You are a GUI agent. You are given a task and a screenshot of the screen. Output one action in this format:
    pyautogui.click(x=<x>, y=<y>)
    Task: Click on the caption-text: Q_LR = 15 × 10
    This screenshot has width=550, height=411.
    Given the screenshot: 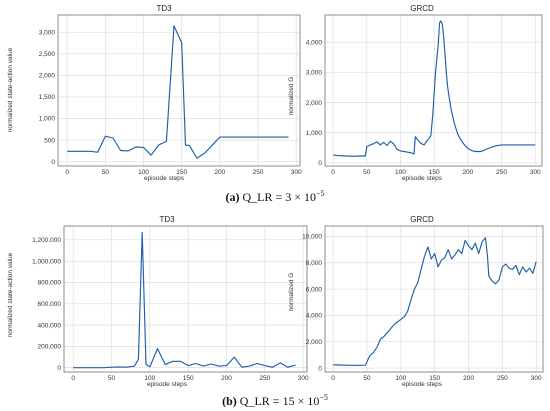 What is the action you would take?
    pyautogui.click(x=278, y=401)
    